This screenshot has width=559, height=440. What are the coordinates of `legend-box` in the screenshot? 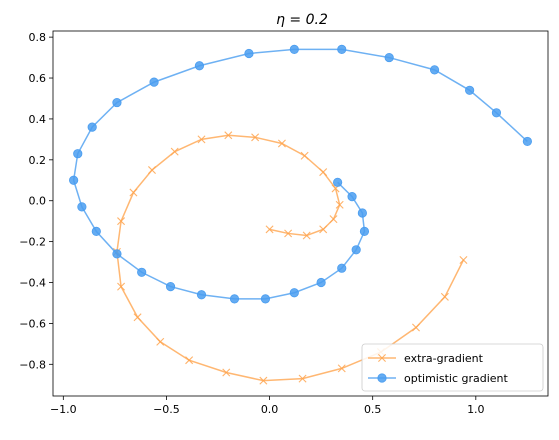 It's located at (452, 367).